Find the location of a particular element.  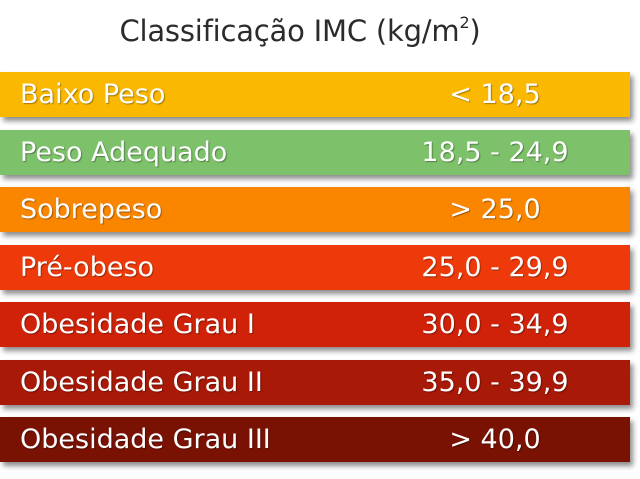

row-overweight: Sobrepeso > 25,0 is located at coordinates (315, 209).